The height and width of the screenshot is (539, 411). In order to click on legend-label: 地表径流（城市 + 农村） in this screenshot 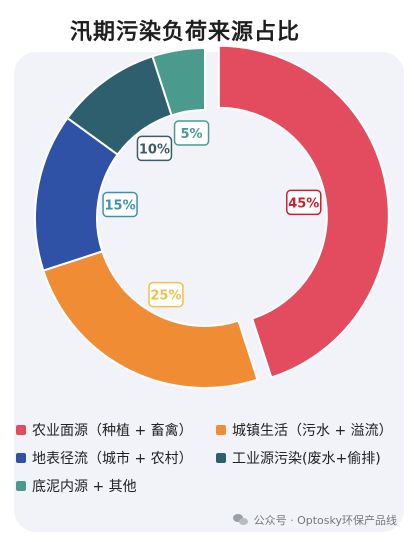, I will do `click(112, 459)`.